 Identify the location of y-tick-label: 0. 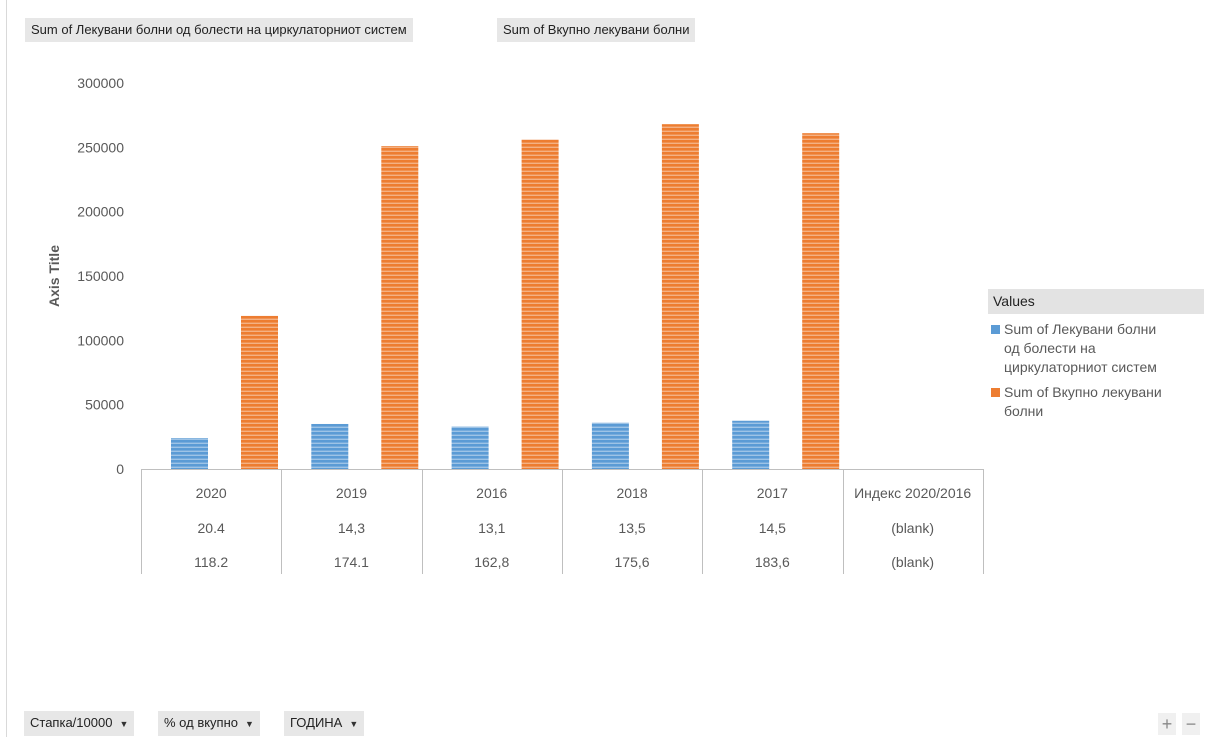
(120, 469).